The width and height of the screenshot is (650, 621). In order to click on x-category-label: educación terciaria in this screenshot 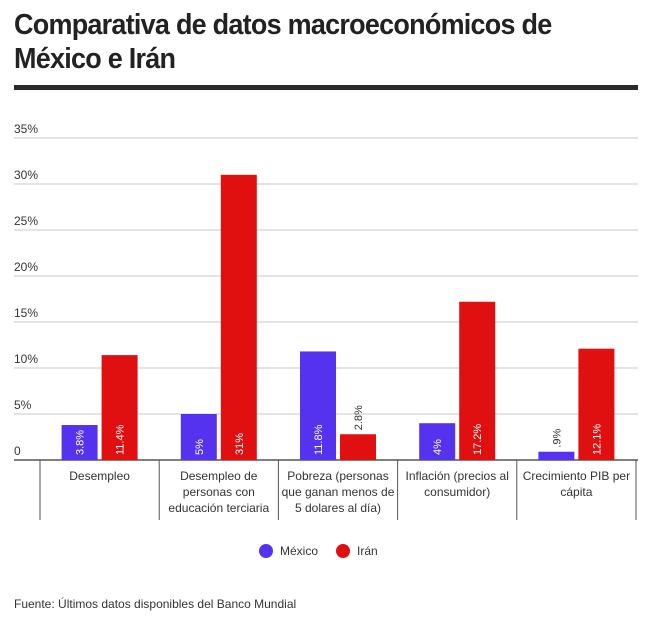, I will do `click(218, 508)`.